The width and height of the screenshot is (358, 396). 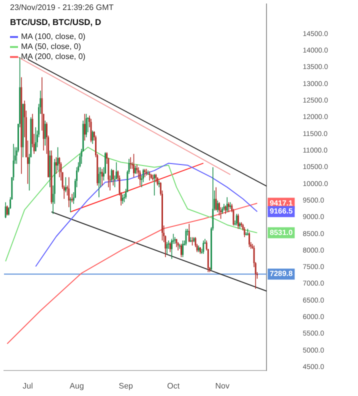 What do you see at coordinates (173, 385) in the screenshot?
I see `x-tick-label: Oct` at bounding box center [173, 385].